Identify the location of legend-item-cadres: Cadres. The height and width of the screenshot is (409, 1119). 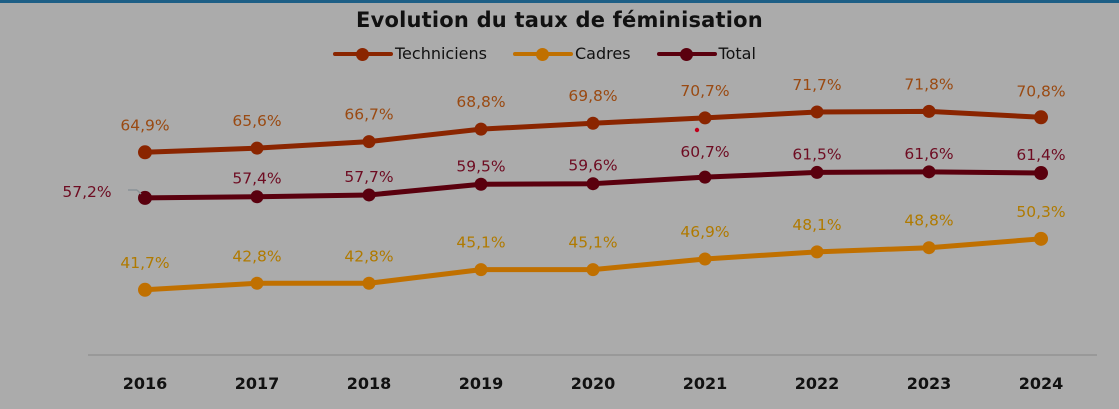
(571, 53).